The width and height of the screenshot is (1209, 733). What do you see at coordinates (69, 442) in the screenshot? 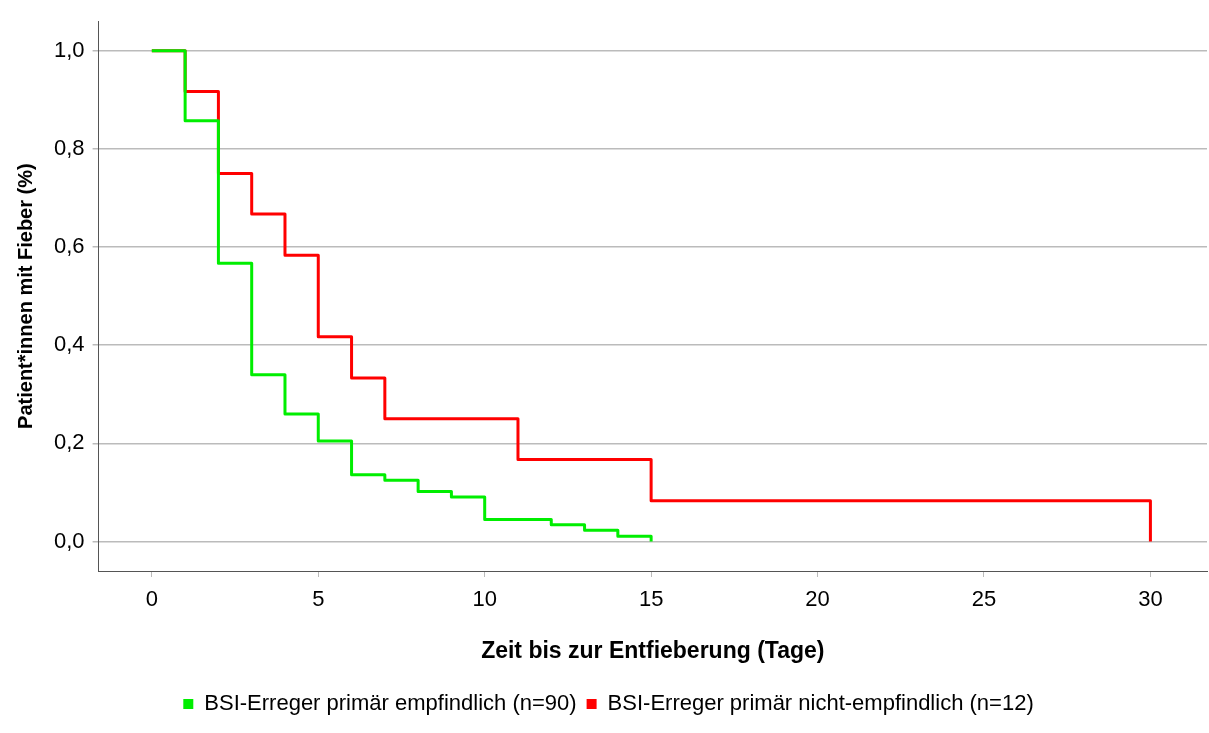
I see `y-tick-label: 0,2` at bounding box center [69, 442].